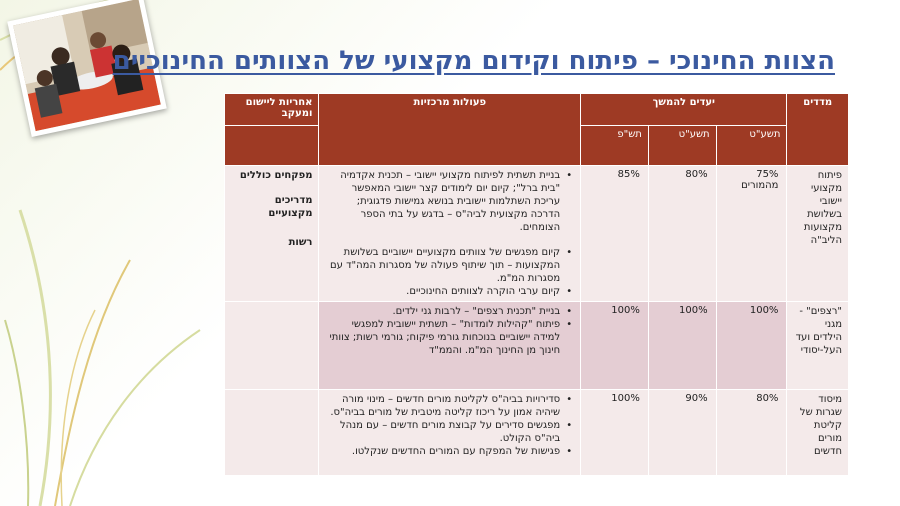 The width and height of the screenshot is (900, 506). Describe the element at coordinates (817, 432) in the screenshot. I see `indicator-cell: מיסוד שגרות של קליטת מורים חדשים` at that location.